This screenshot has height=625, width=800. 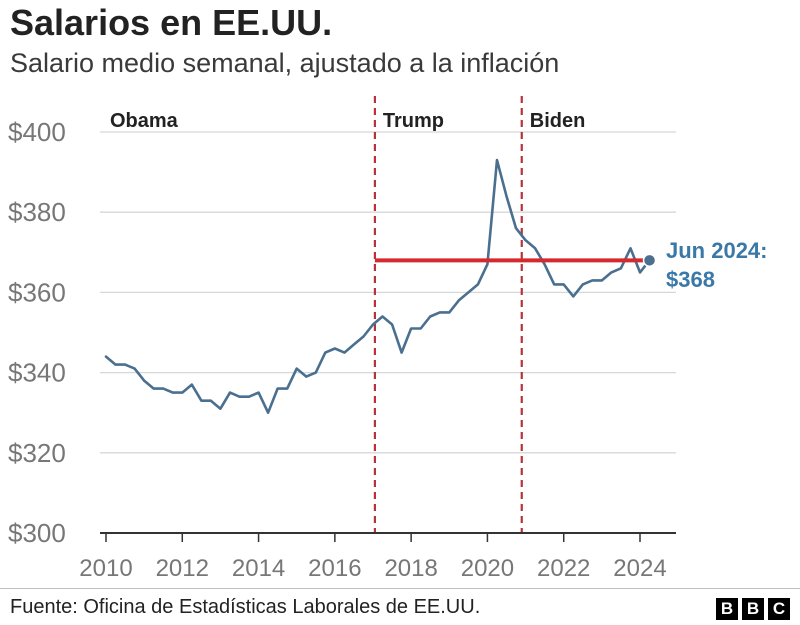 What do you see at coordinates (182, 568) in the screenshot?
I see `x-tick-label: 2012` at bounding box center [182, 568].